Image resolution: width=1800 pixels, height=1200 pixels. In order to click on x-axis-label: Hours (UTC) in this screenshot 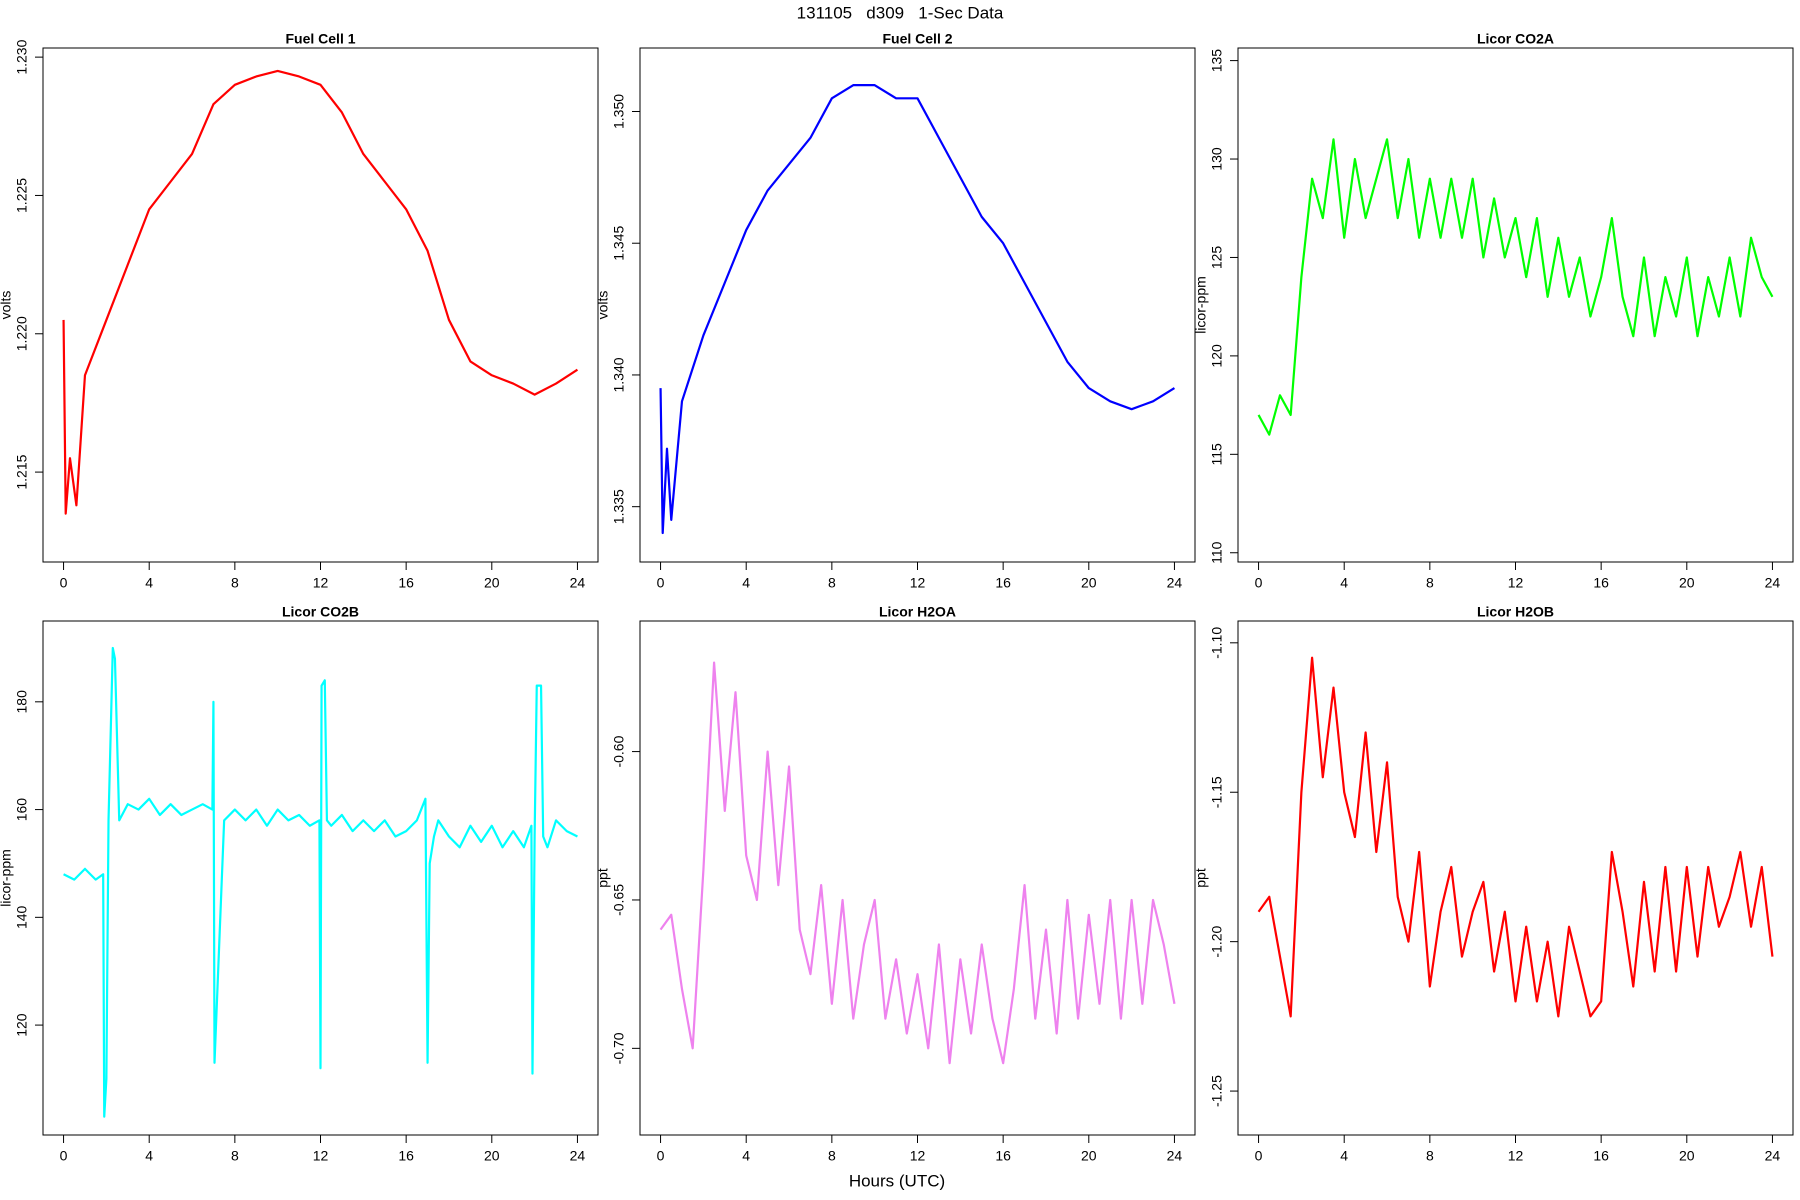, I will do `click(897, 1180)`.